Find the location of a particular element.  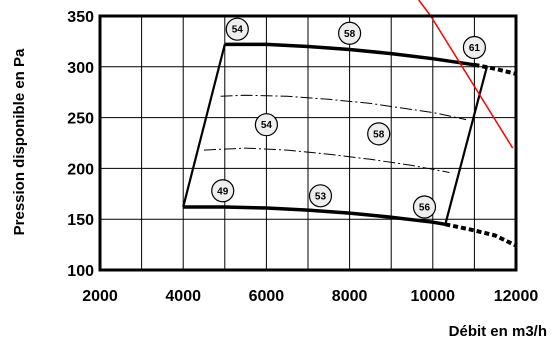

y-tick-label: 200 is located at coordinates (80, 169).